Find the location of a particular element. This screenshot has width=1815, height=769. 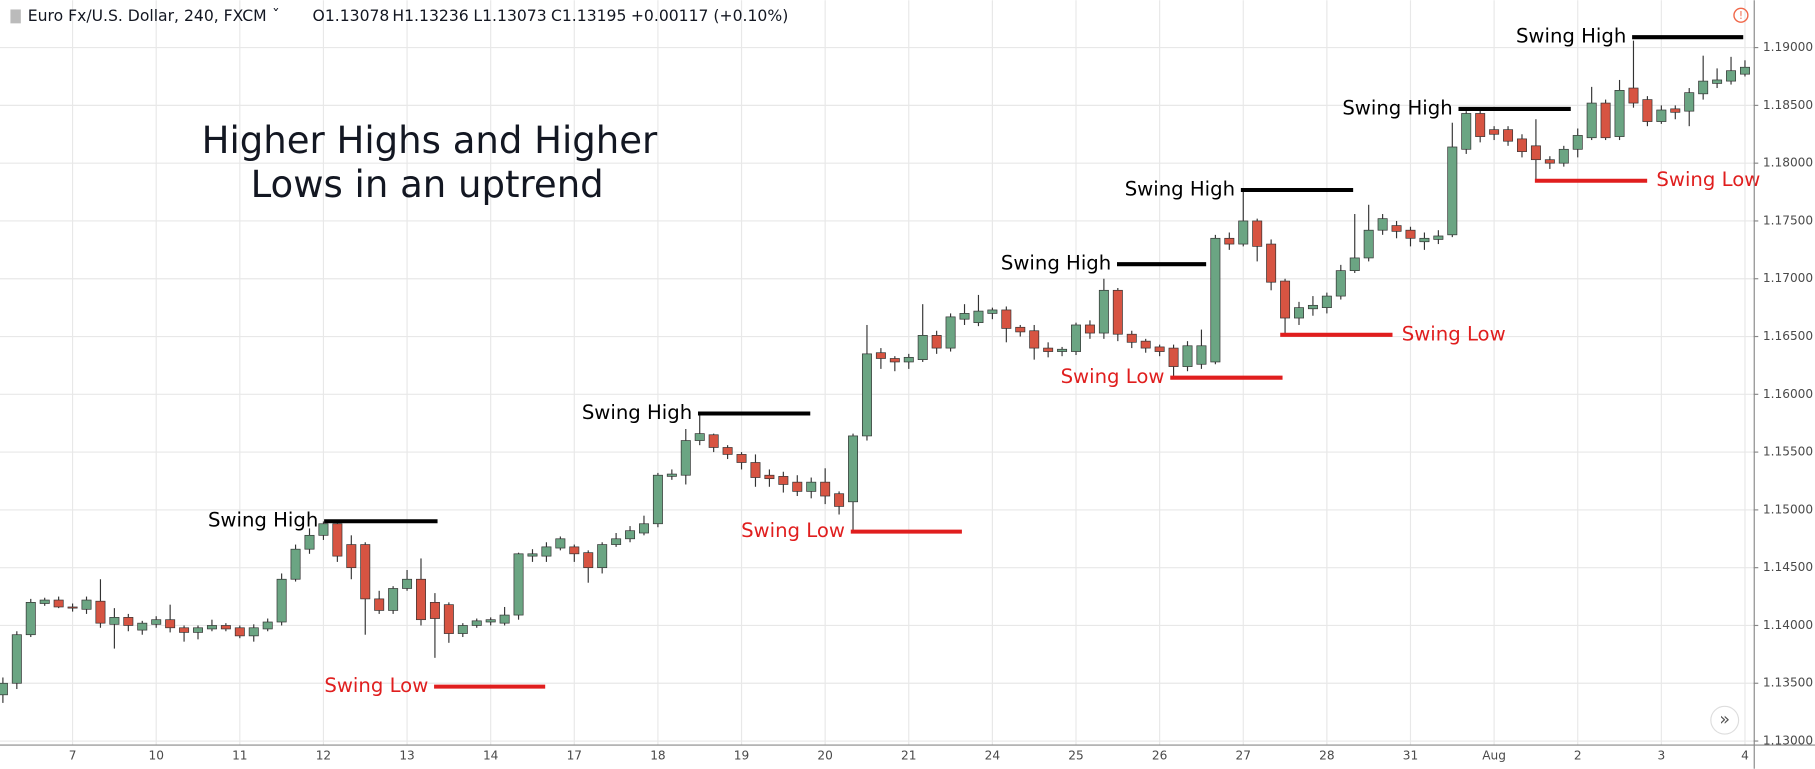

symbol-label: Euro Fx/U.S. Dollar, 240, FXCM is located at coordinates (147, 16).